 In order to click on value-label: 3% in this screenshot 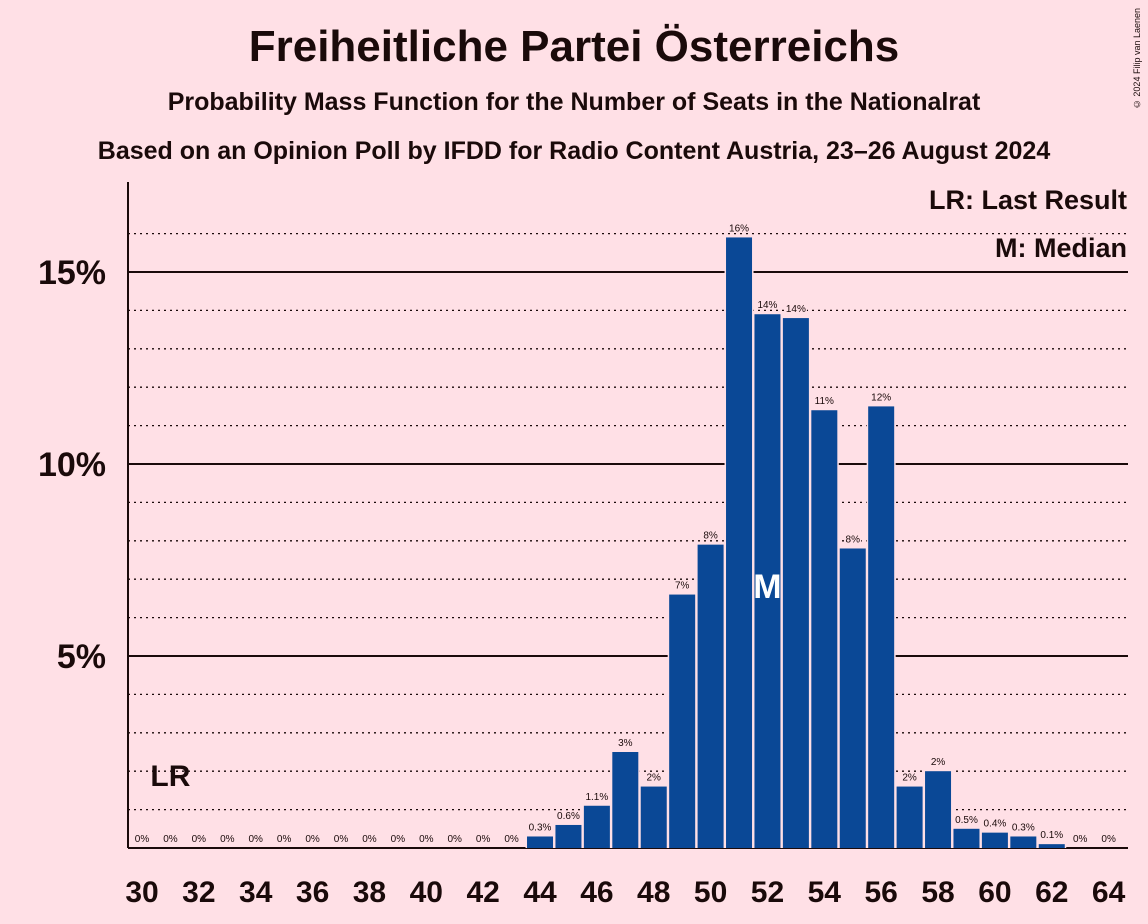, I will do `click(625, 743)`.